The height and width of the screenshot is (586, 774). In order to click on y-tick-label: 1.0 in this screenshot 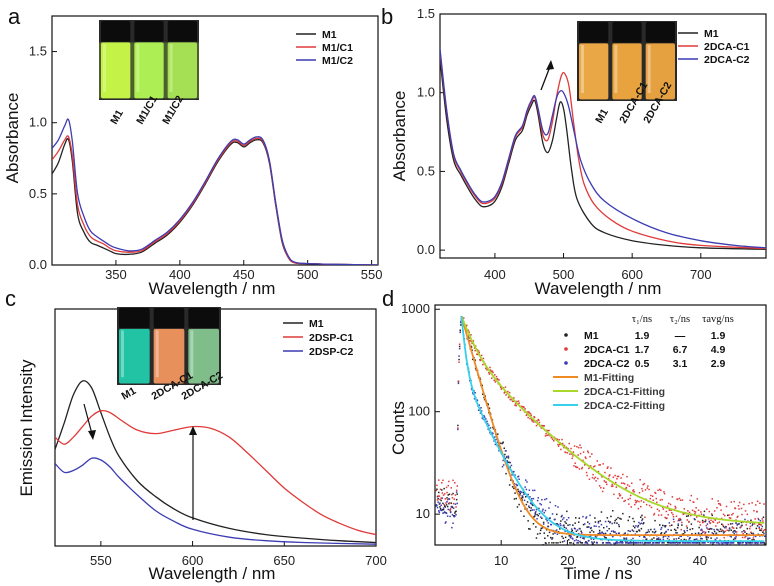, I will do `click(38, 122)`.